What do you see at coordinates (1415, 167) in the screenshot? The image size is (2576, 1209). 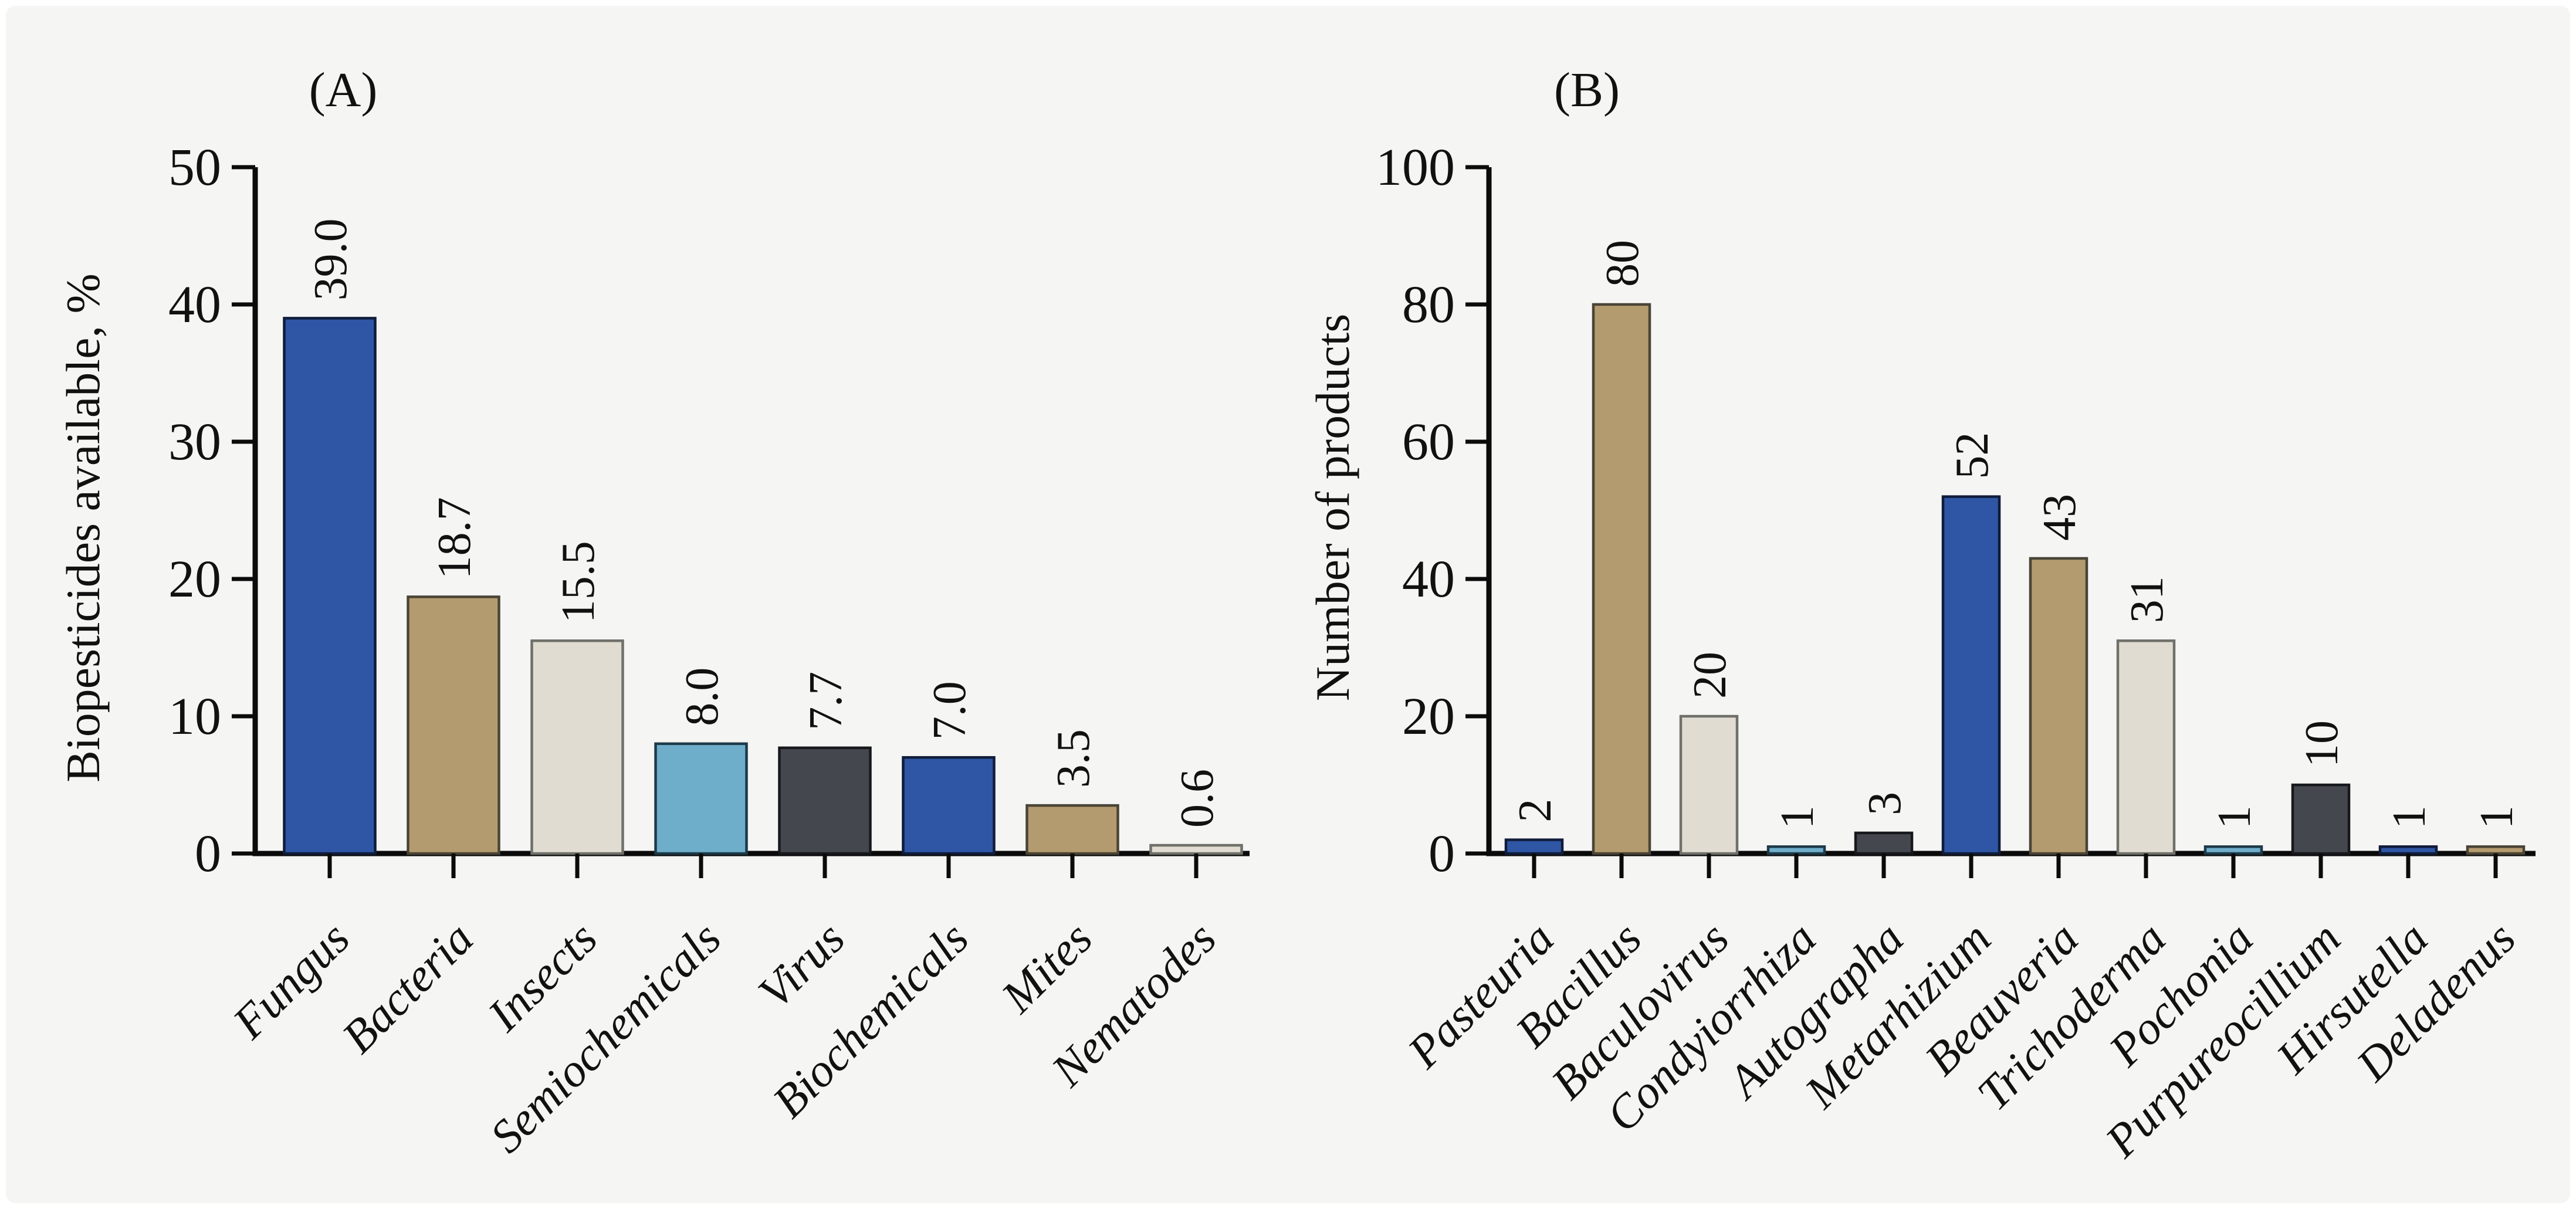 I see `y-tick-label: 100` at bounding box center [1415, 167].